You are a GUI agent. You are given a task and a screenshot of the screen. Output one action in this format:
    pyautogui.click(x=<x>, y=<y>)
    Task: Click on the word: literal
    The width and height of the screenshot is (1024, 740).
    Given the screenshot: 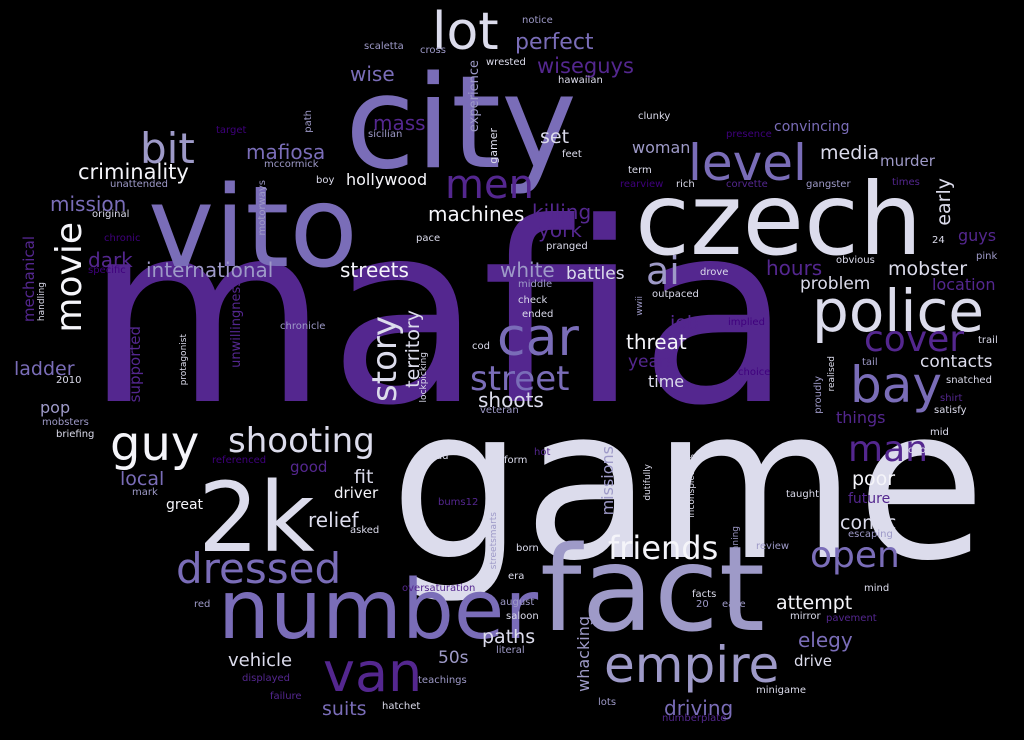 What is the action you would take?
    pyautogui.click(x=510, y=650)
    